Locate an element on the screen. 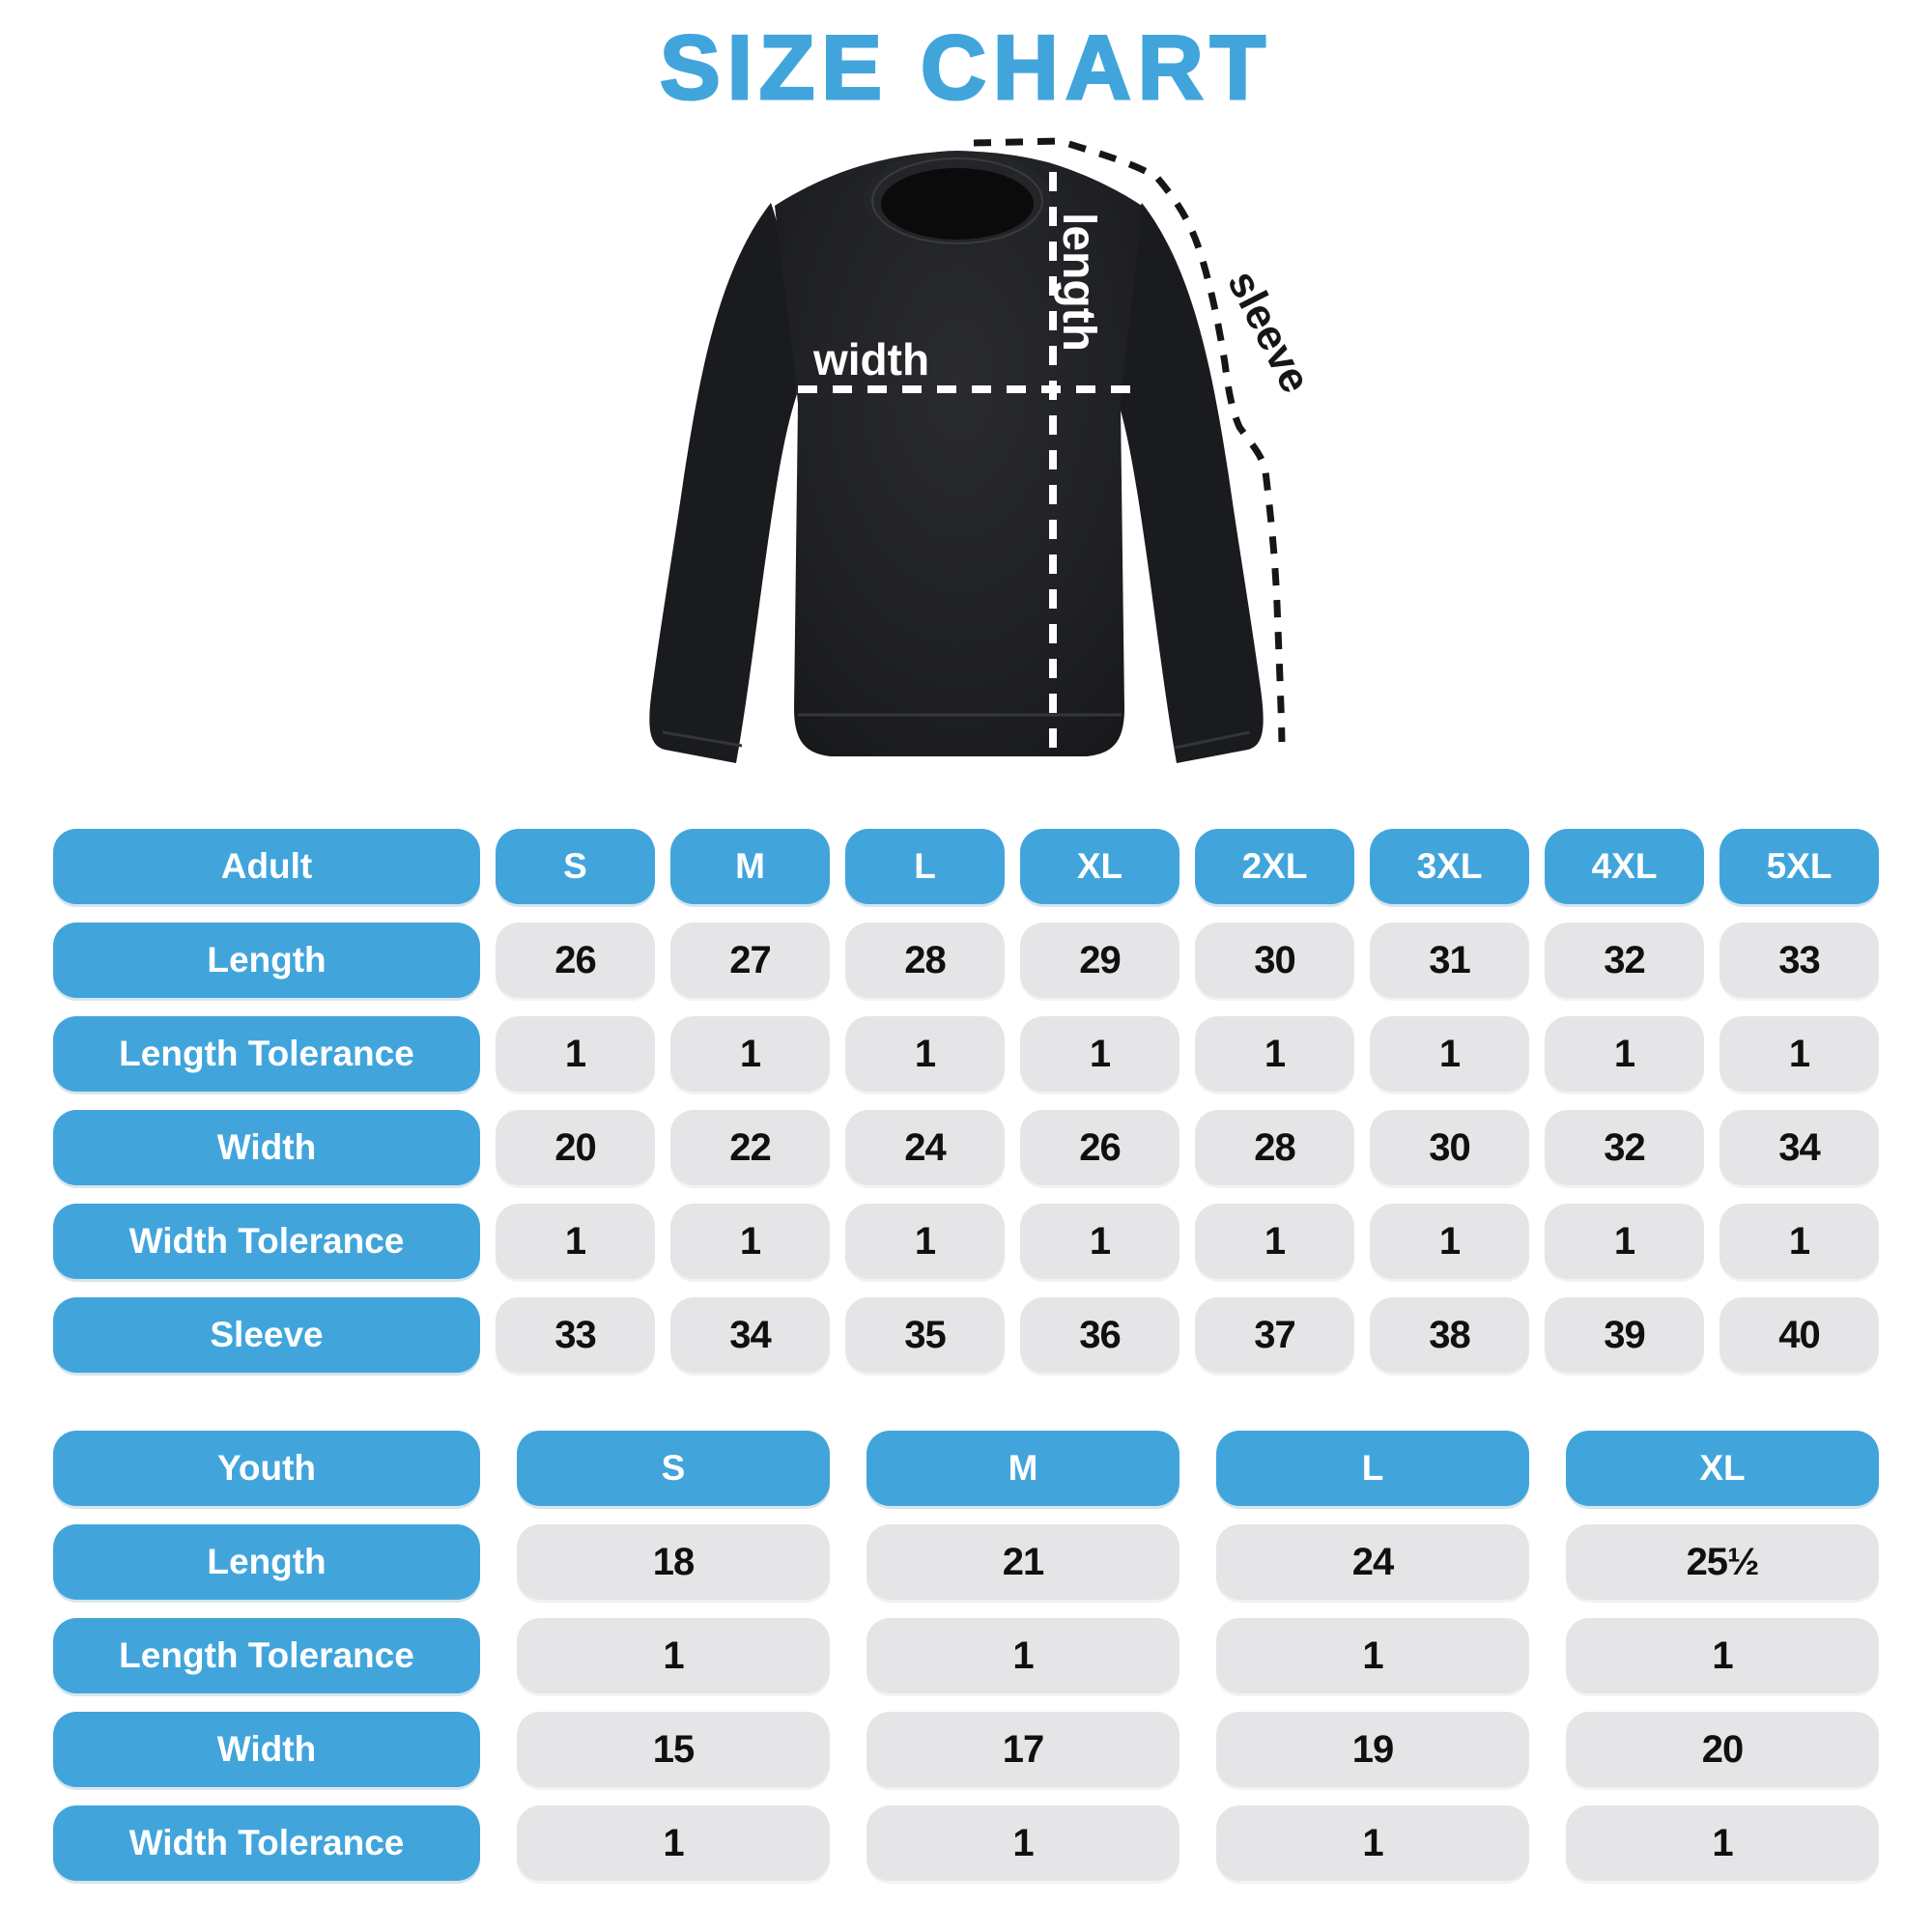 Image resolution: width=1932 pixels, height=1932 pixels. sweatshirt-measurement-diagram: width length sleeve is located at coordinates (975, 467).